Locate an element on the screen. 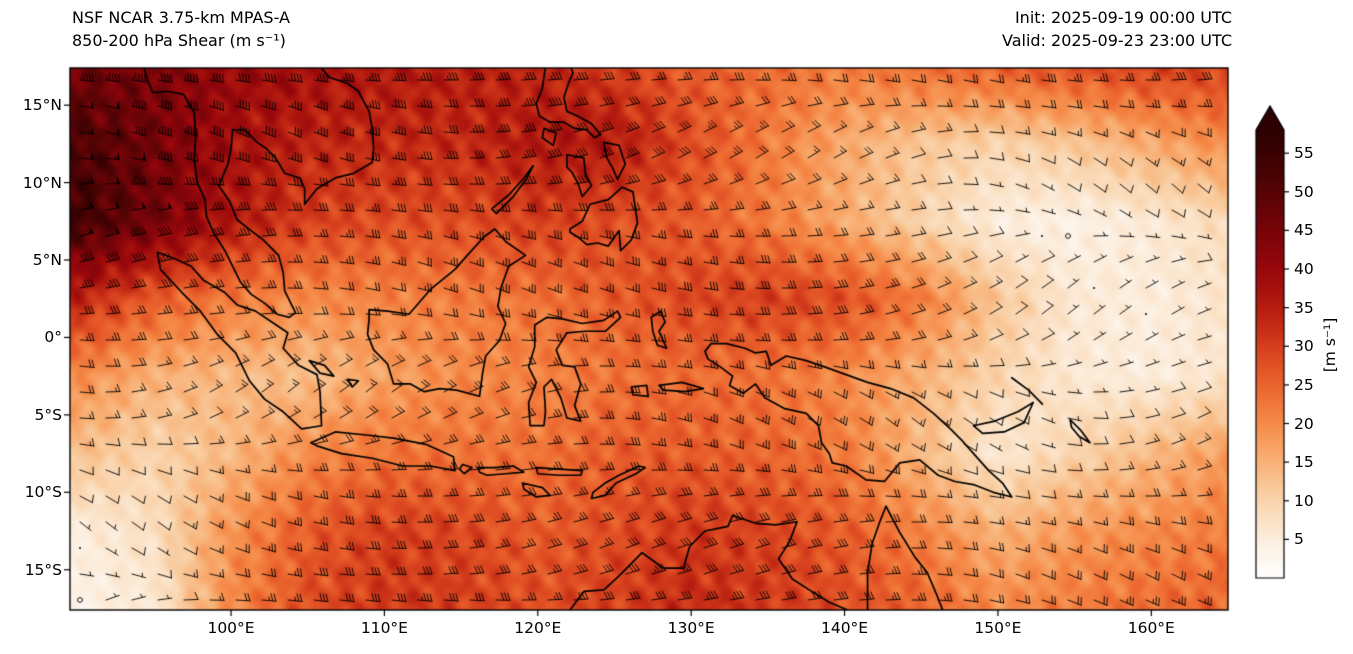 The width and height of the screenshot is (1353, 654). init-time: Init: 2025-09-19 00:00 UTC is located at coordinates (1123, 17).